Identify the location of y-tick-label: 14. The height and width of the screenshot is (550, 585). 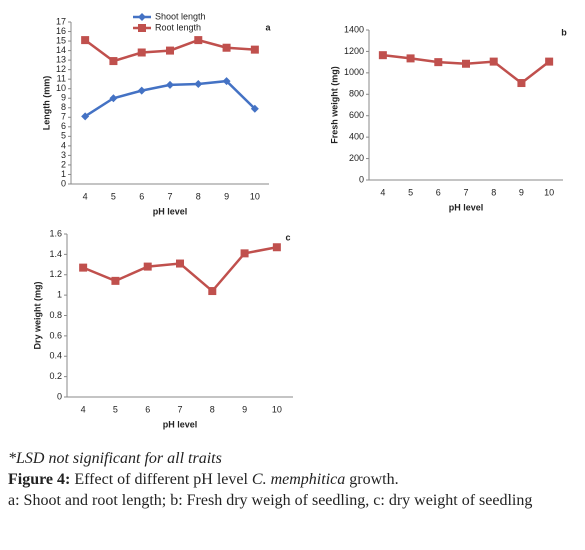
(61, 50).